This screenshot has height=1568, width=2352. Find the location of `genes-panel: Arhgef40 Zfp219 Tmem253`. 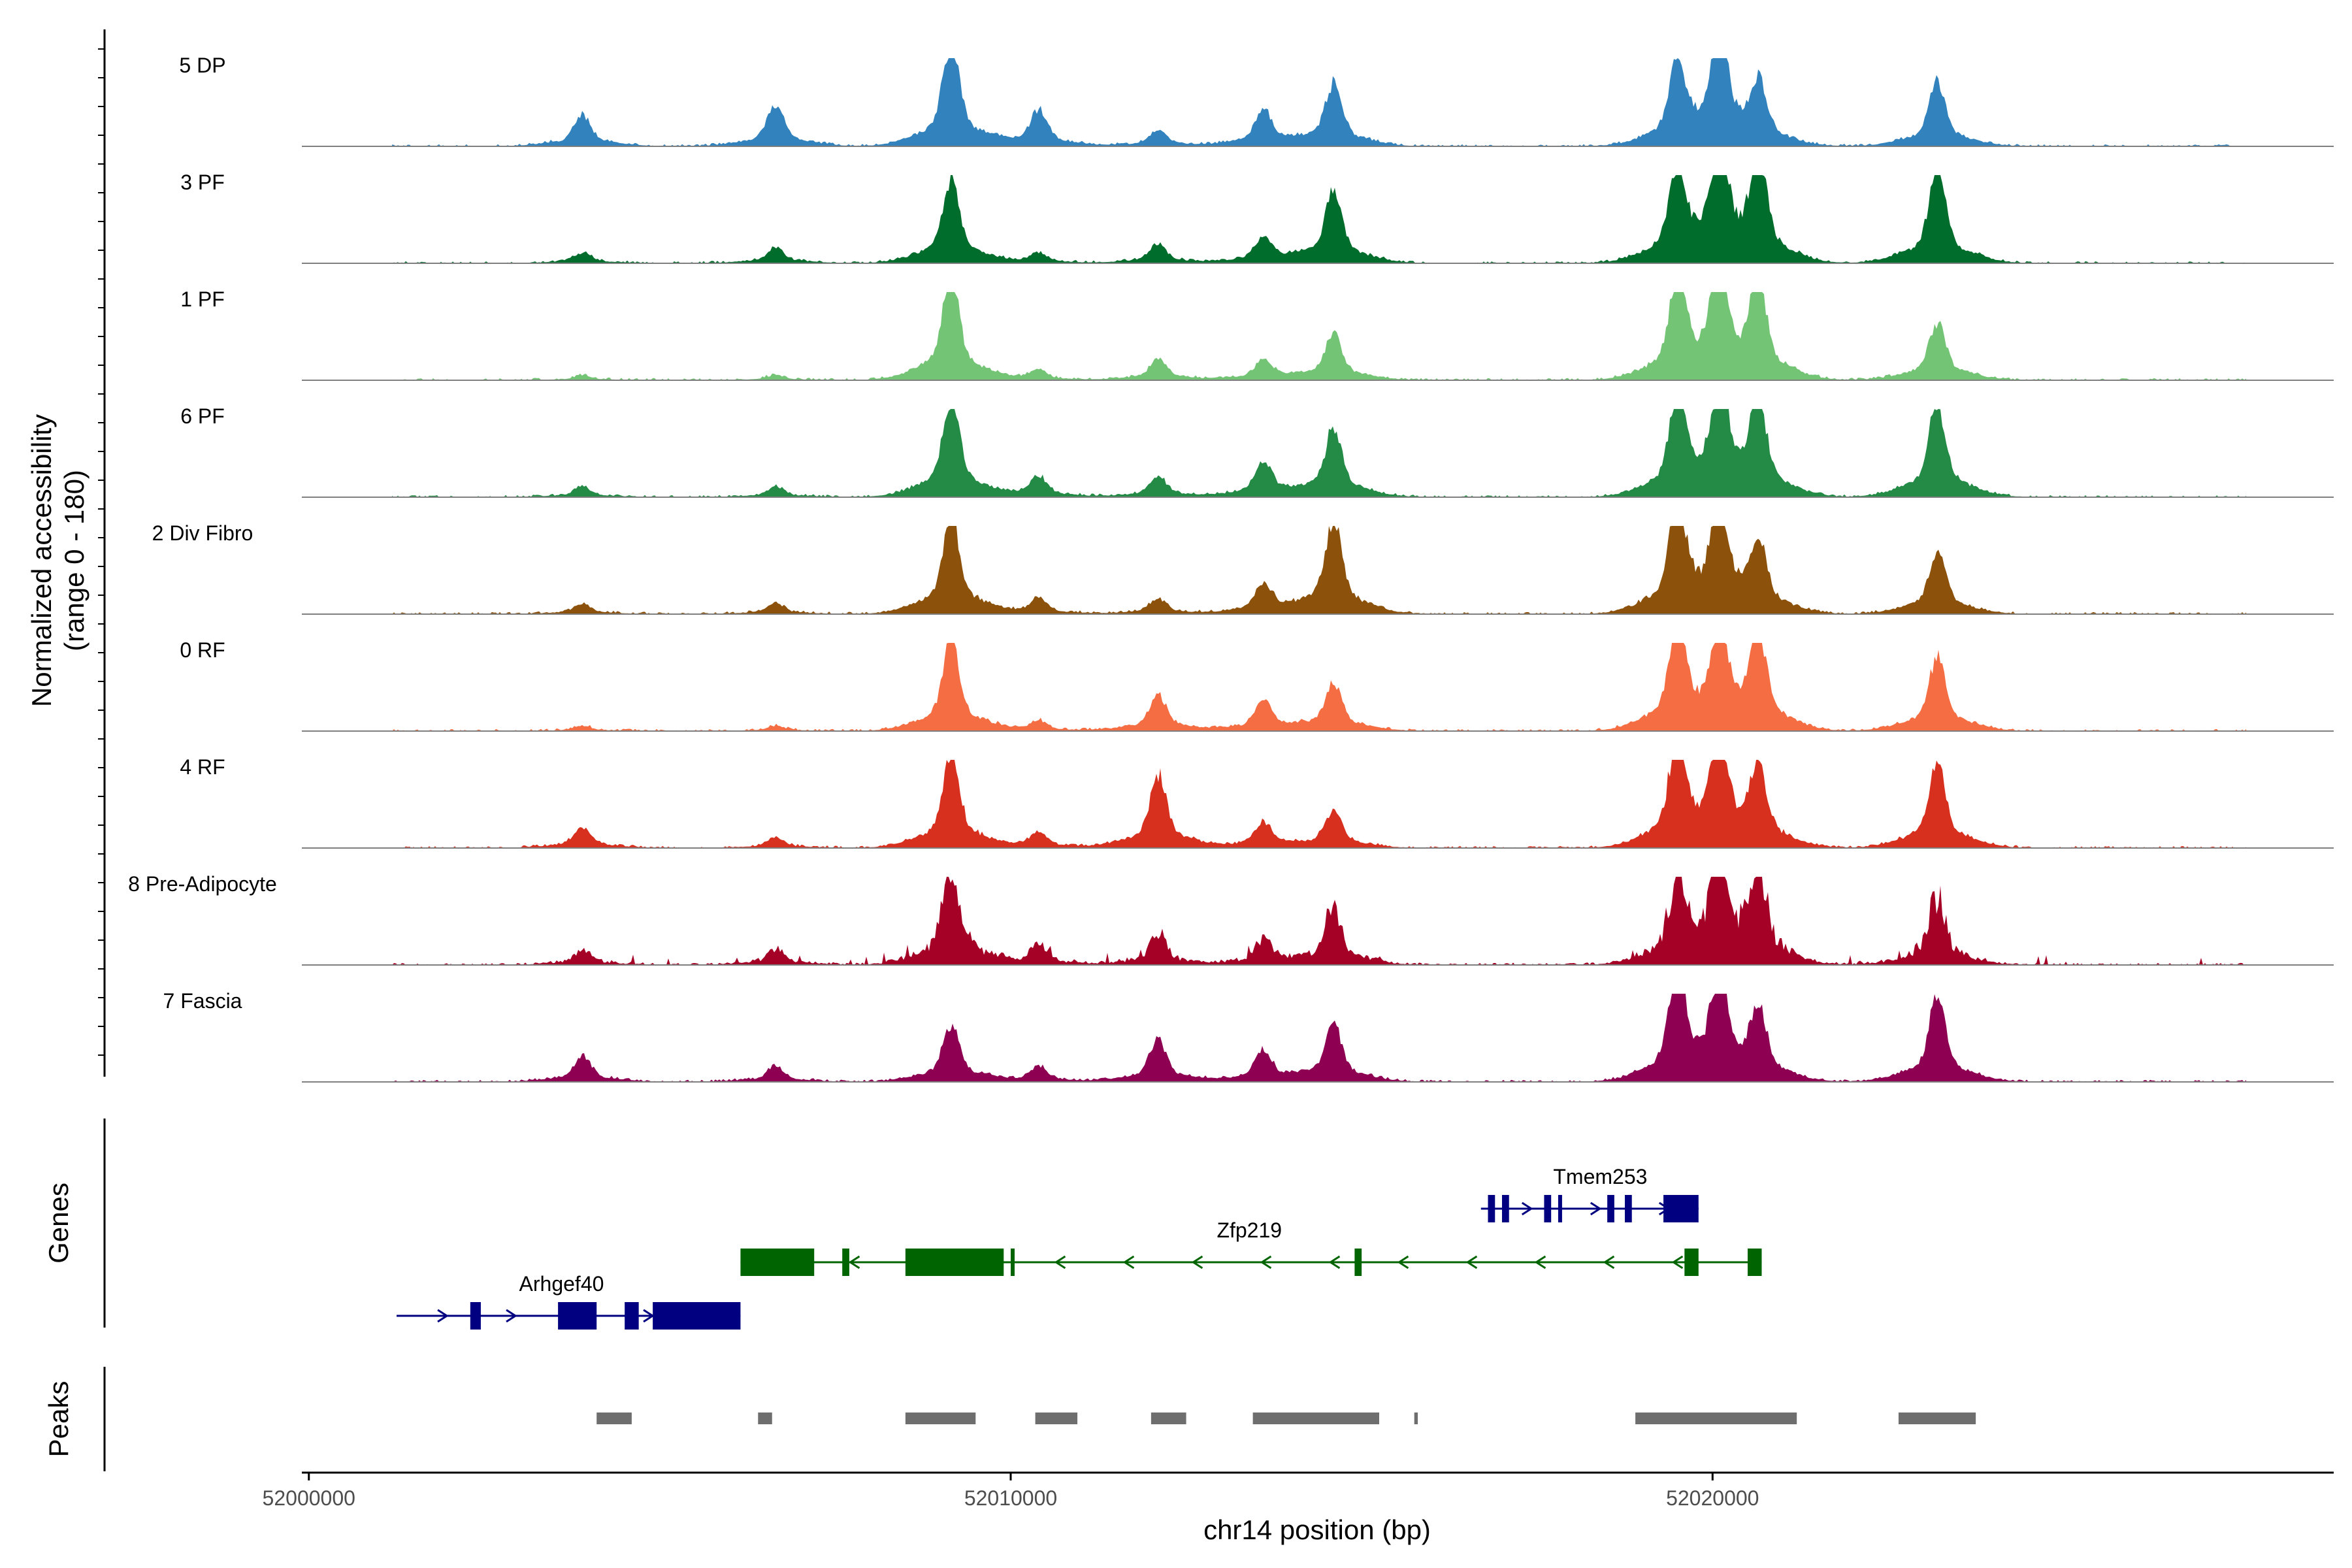

genes-panel: Arhgef40 Zfp219 Tmem253 is located at coordinates (1079, 1247).